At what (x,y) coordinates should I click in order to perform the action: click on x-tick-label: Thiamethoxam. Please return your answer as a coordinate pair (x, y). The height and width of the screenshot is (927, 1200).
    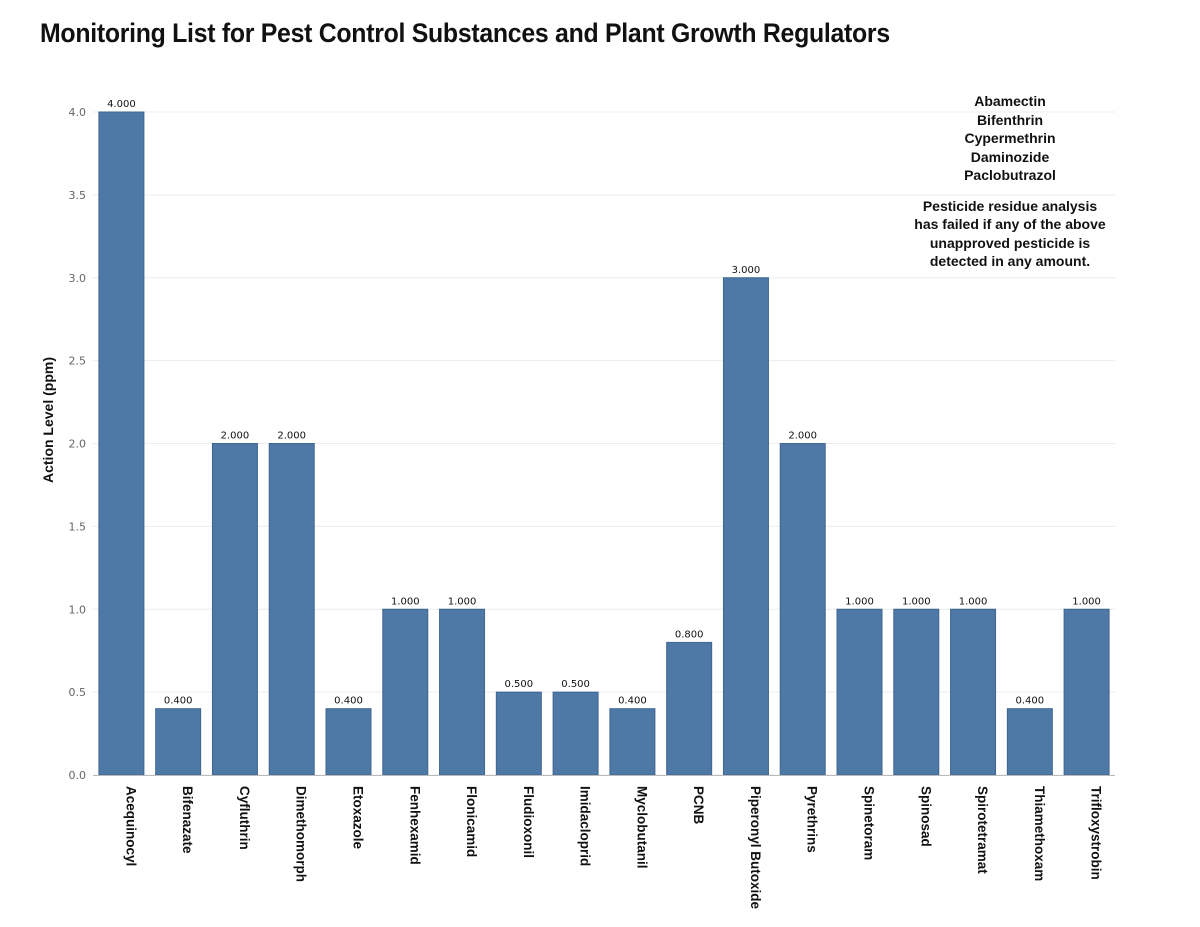
    Looking at the image, I should click on (1039, 833).